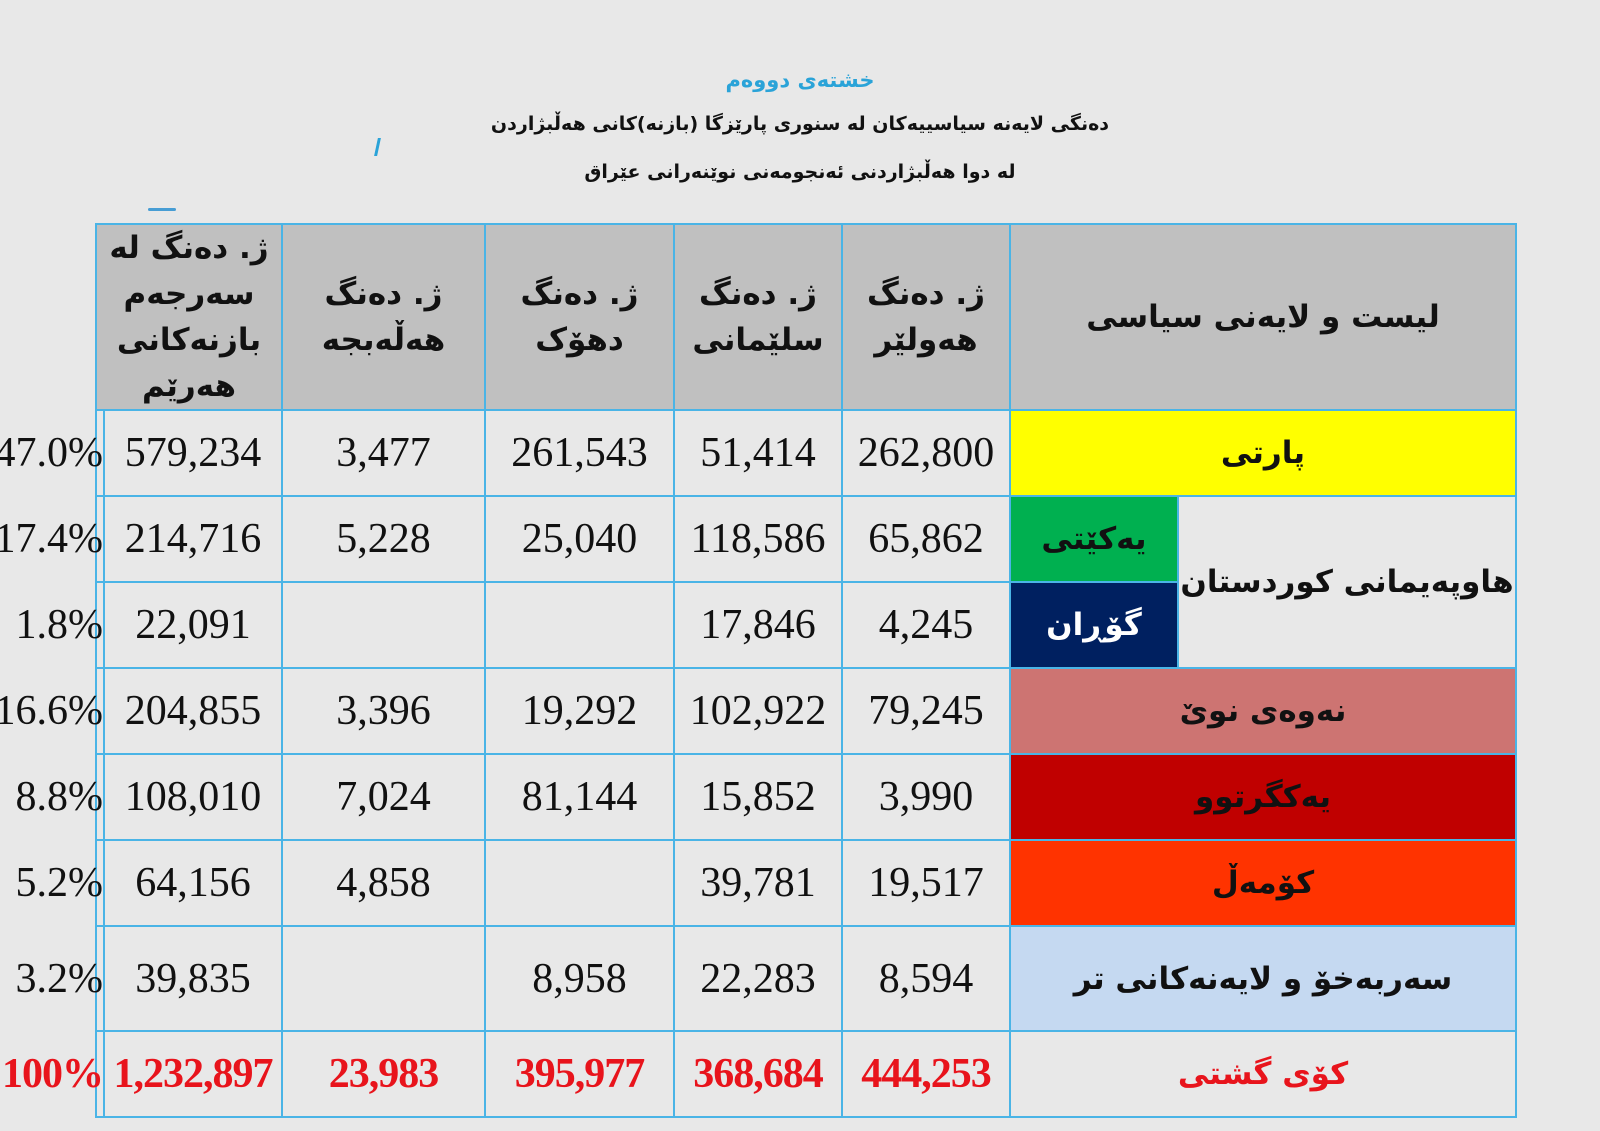 Image resolution: width=1600 pixels, height=1131 pixels. I want to click on cell-total: 579,234, so click(193, 453).